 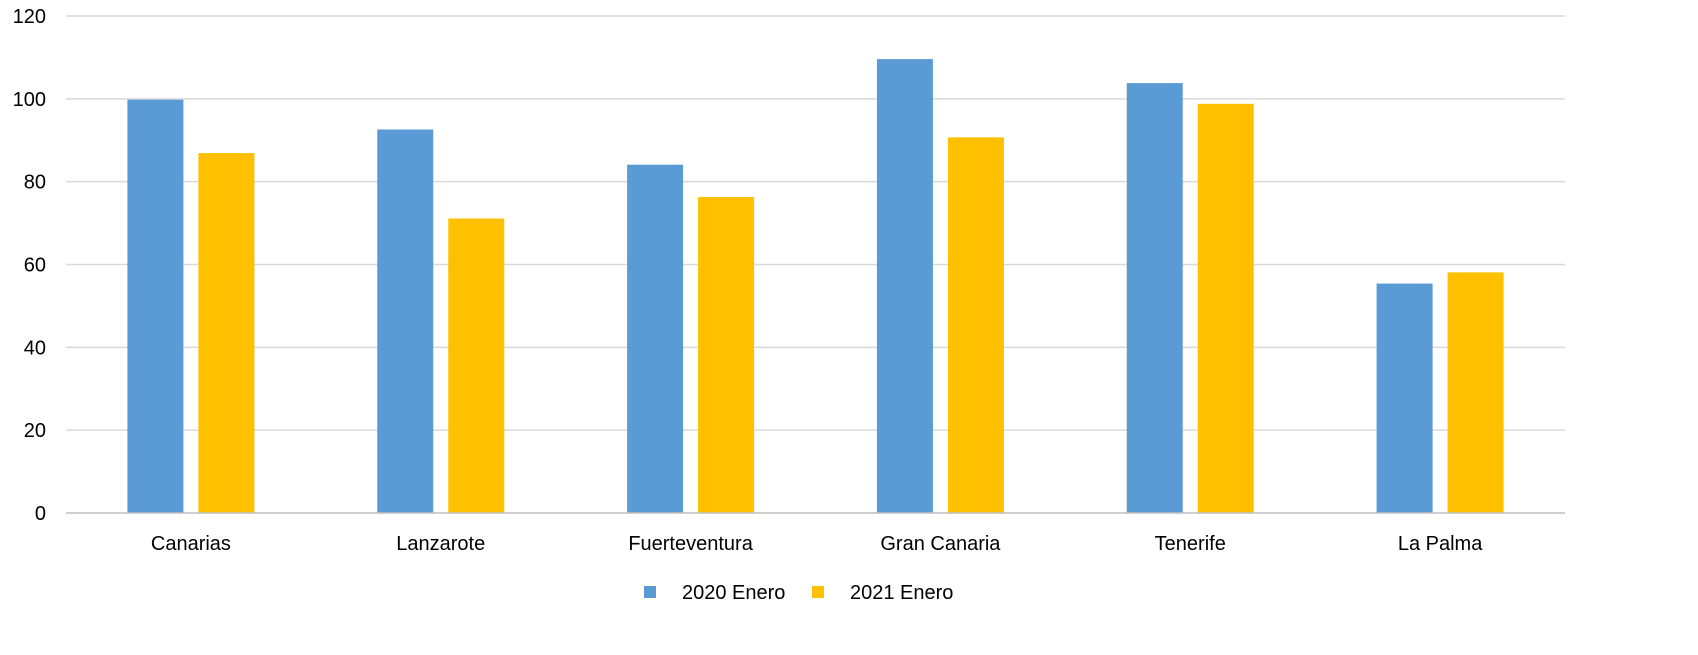 What do you see at coordinates (35, 266) in the screenshot?
I see `y-tick-label: 60` at bounding box center [35, 266].